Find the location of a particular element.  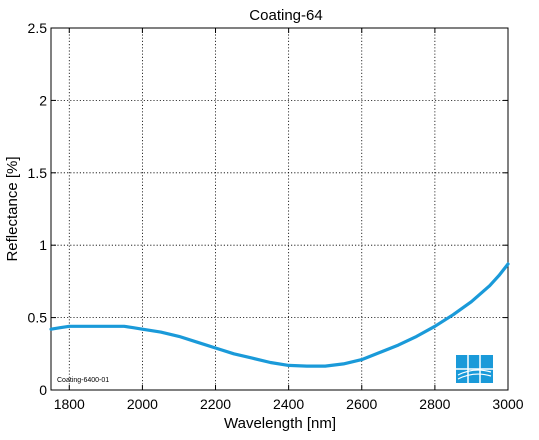

x-tick-label: 1800 is located at coordinates (69, 404).